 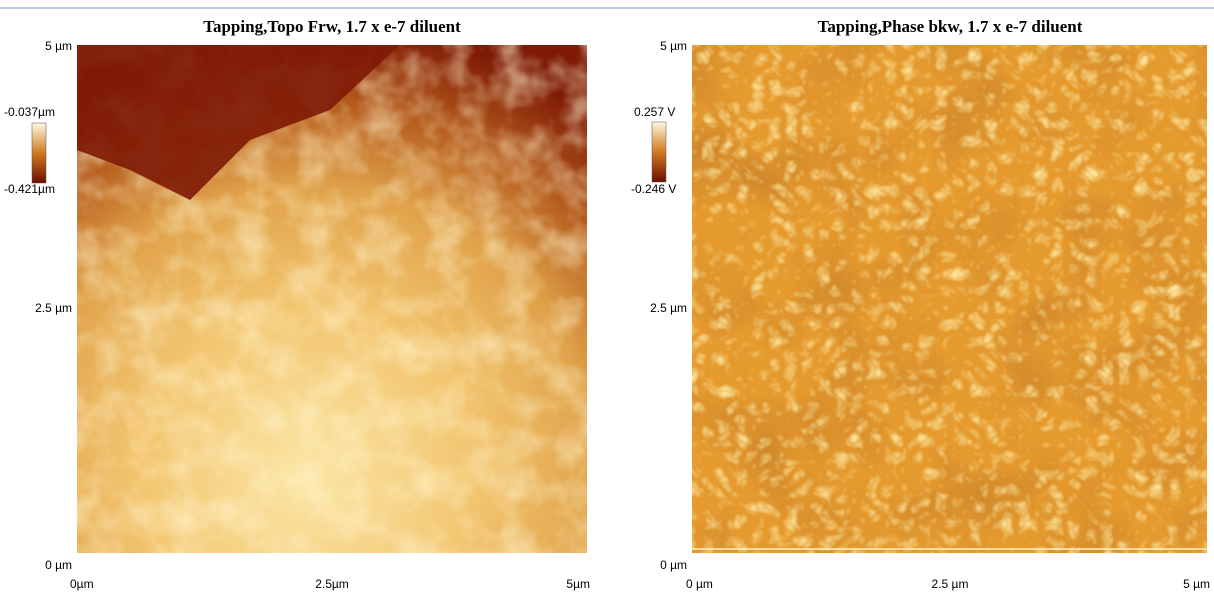 I want to click on x-label: 5µm, so click(x=578, y=584).